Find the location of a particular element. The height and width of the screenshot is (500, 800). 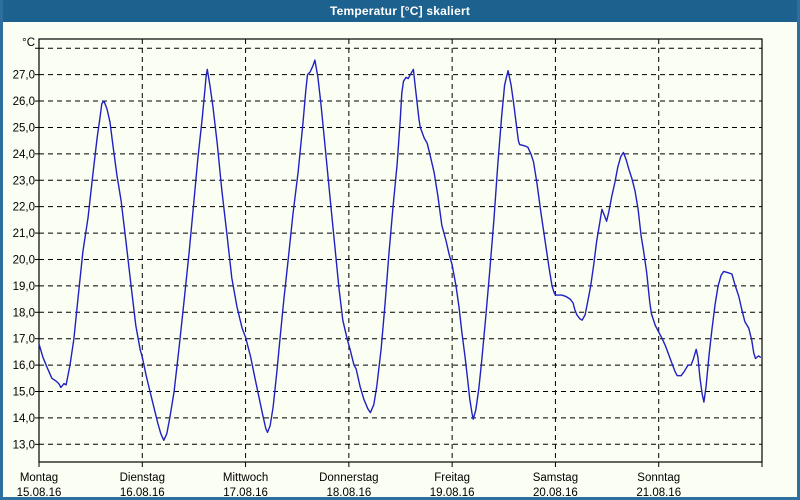

date-label: 21.08.16 is located at coordinates (658, 493).